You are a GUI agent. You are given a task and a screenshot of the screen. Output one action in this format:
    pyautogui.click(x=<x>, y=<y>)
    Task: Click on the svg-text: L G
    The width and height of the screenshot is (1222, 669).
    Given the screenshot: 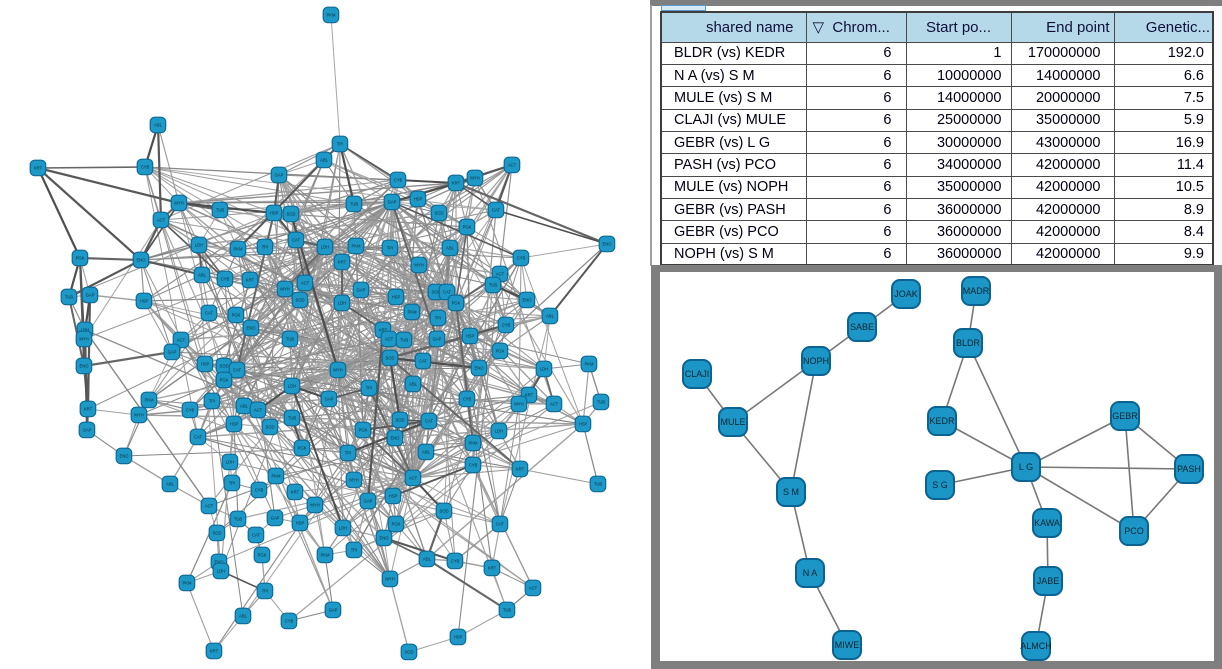 What is the action you would take?
    pyautogui.click(x=1026, y=467)
    